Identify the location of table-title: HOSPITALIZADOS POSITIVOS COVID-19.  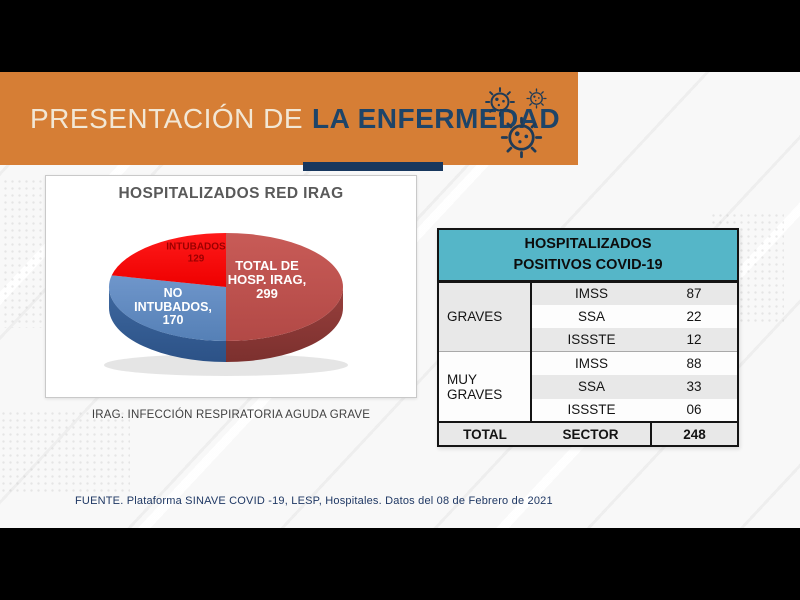
(588, 256).